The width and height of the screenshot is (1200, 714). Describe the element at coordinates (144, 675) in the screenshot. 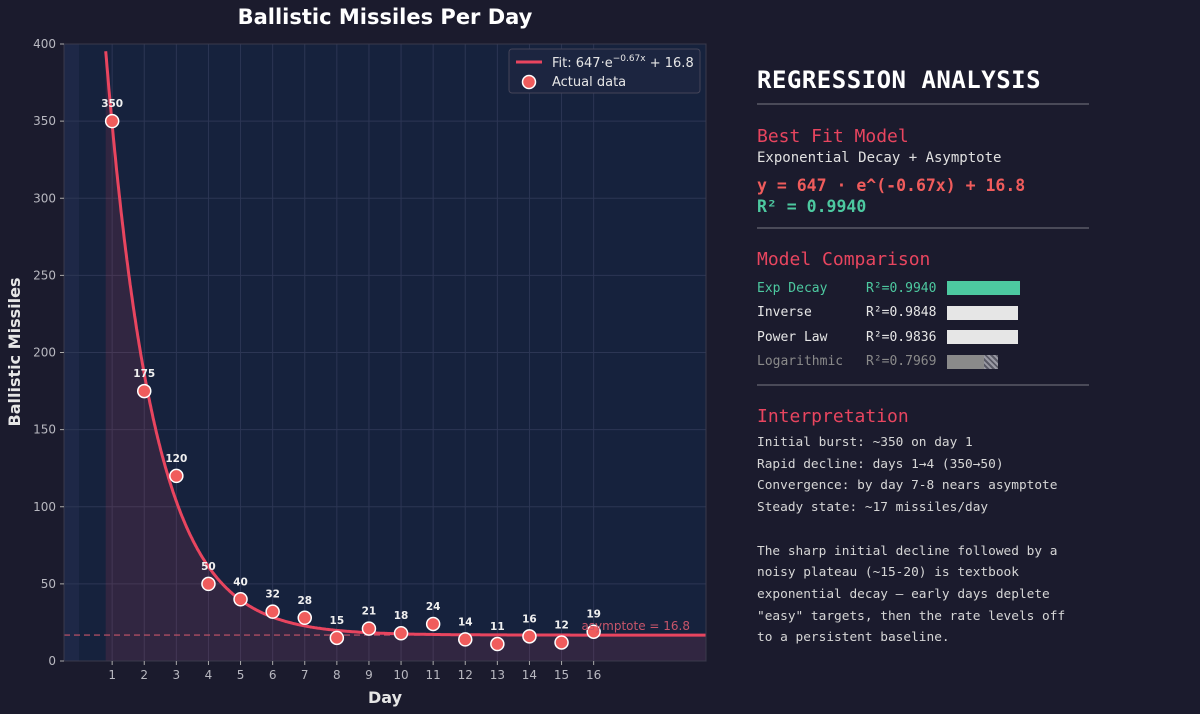

I see `x-tick-label: 2` at that location.